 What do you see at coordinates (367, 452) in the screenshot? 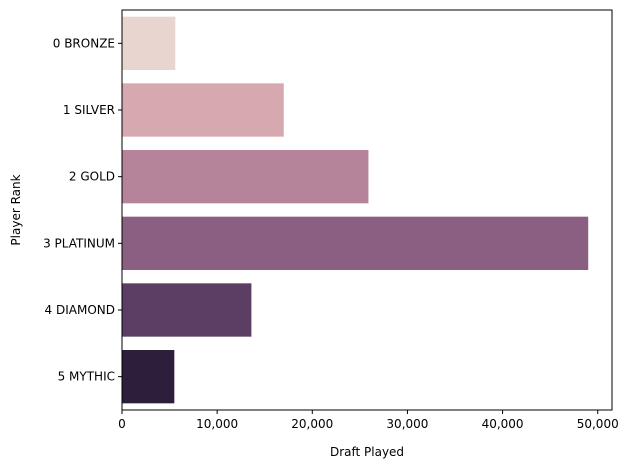
I see `x-axis-title: Draft Played` at bounding box center [367, 452].